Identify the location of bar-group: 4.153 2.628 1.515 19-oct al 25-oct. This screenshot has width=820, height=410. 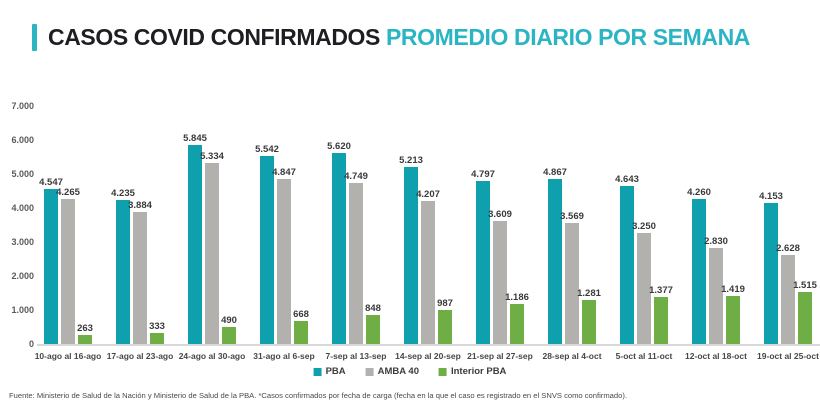
(788, 233).